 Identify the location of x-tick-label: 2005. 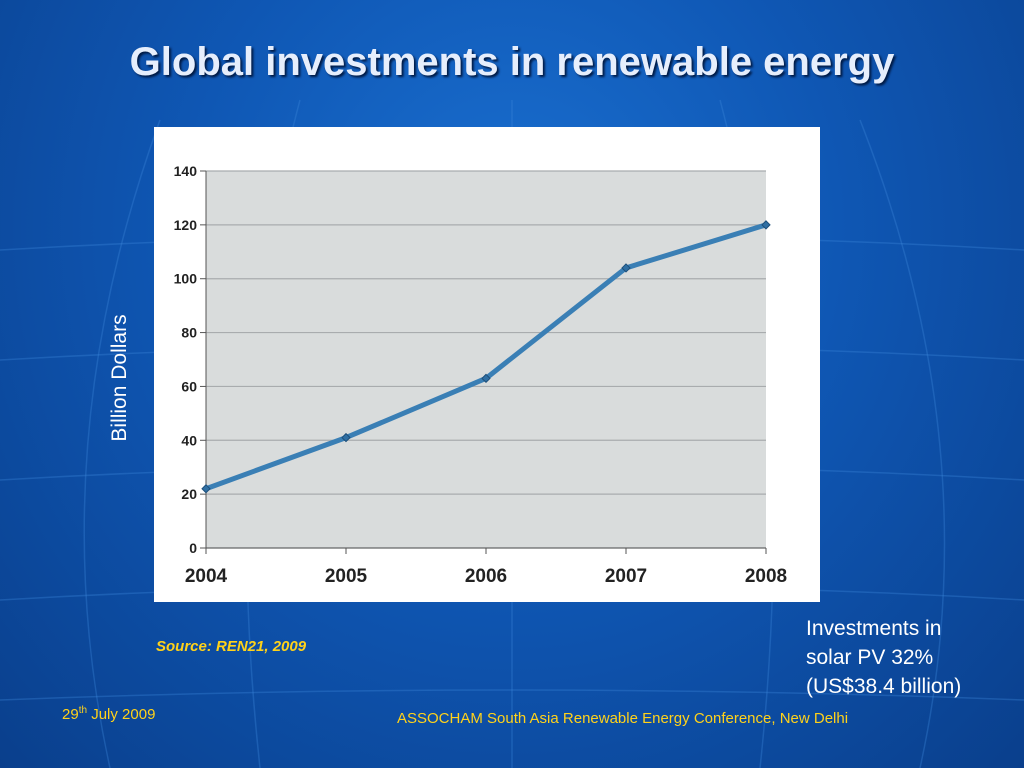
(346, 576).